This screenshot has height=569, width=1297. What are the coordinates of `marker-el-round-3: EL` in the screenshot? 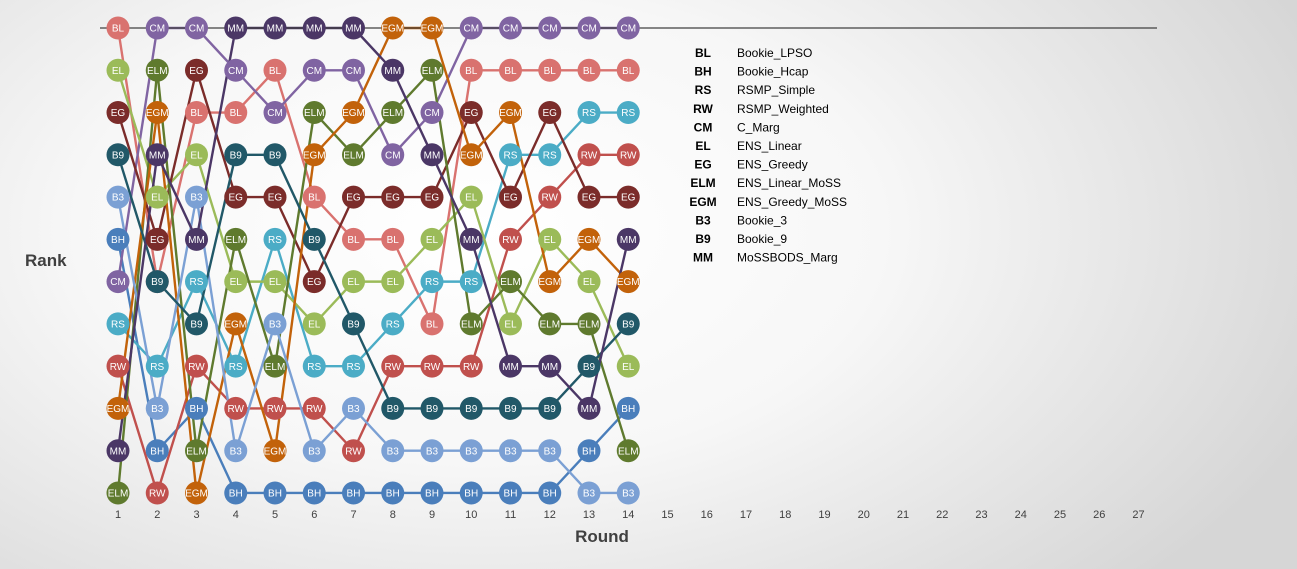 It's located at (196, 155).